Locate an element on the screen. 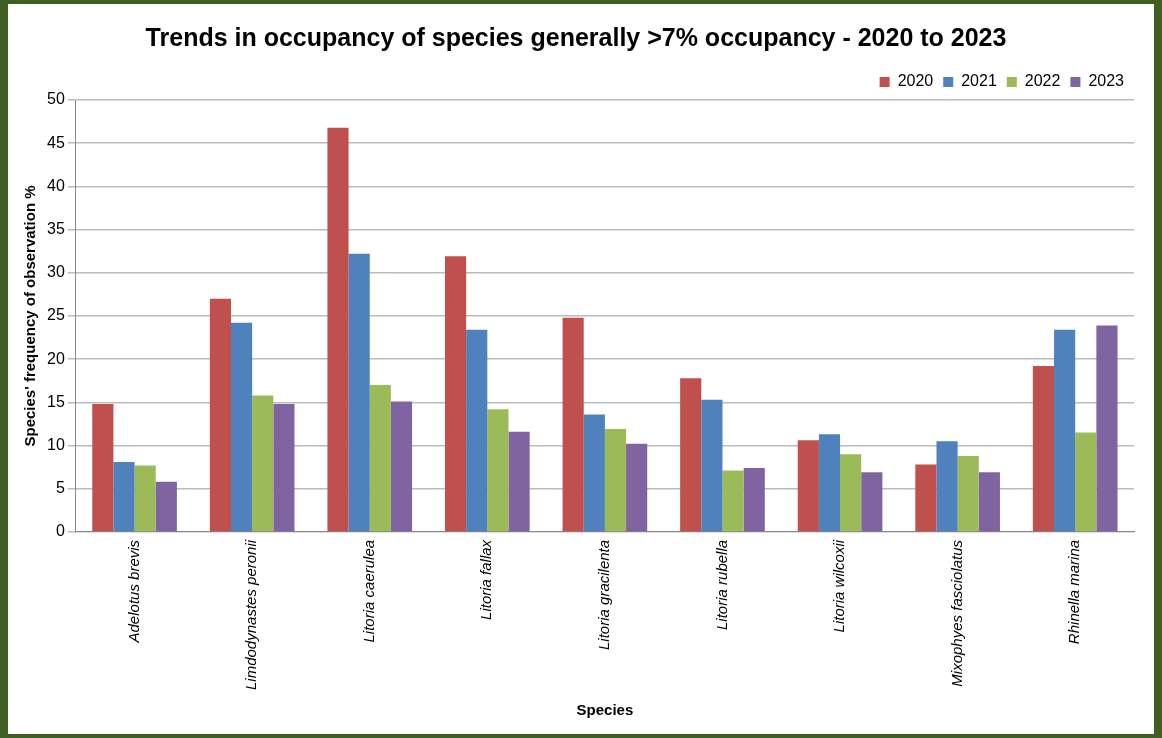 The image size is (1162, 738). x-tick-label: Litoria rubella is located at coordinates (721, 584).